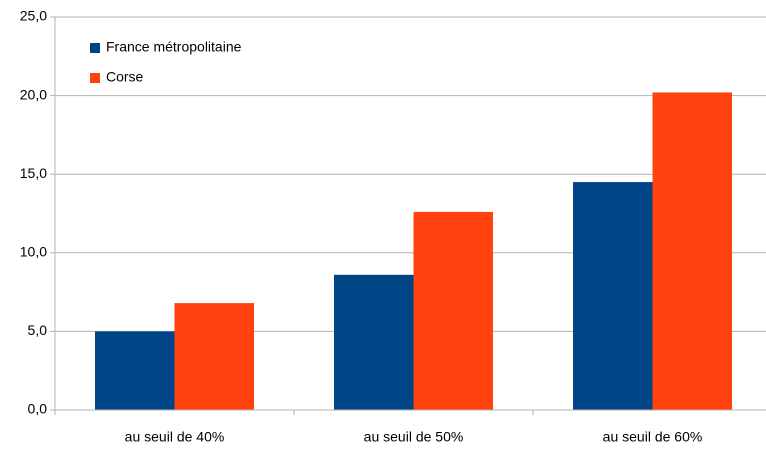  What do you see at coordinates (33, 252) in the screenshot?
I see `y-tick-label: 10,0` at bounding box center [33, 252].